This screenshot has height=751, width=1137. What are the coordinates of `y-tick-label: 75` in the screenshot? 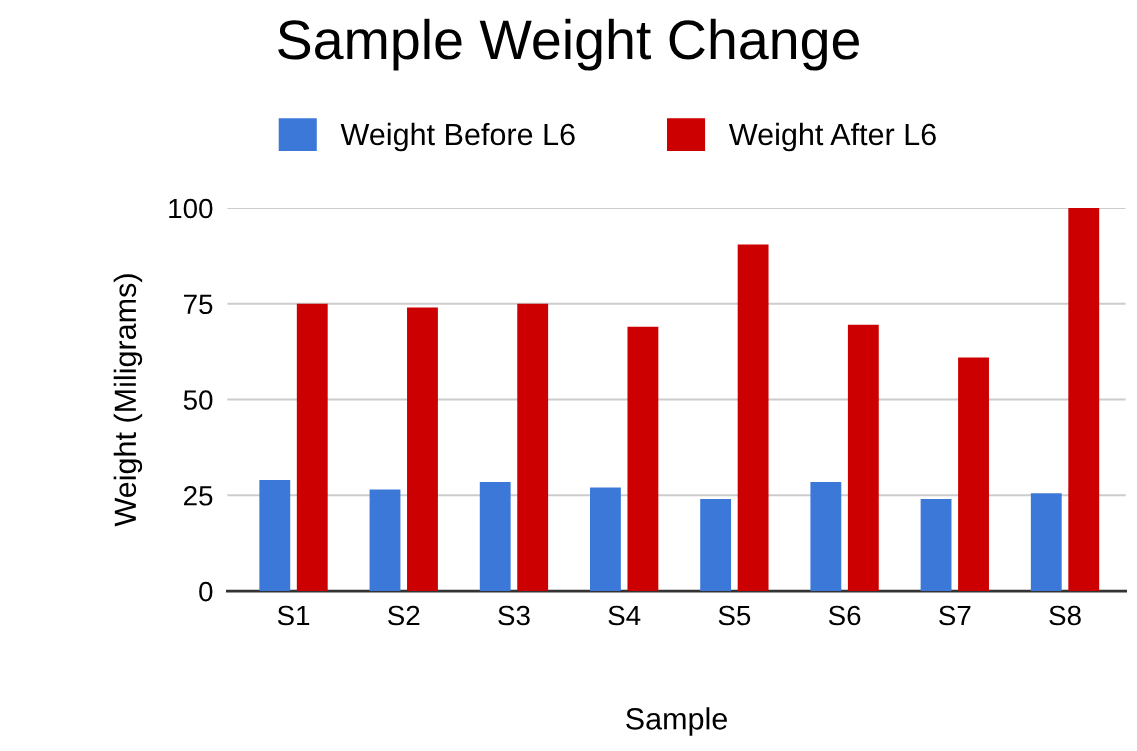 It's located at (198, 304).